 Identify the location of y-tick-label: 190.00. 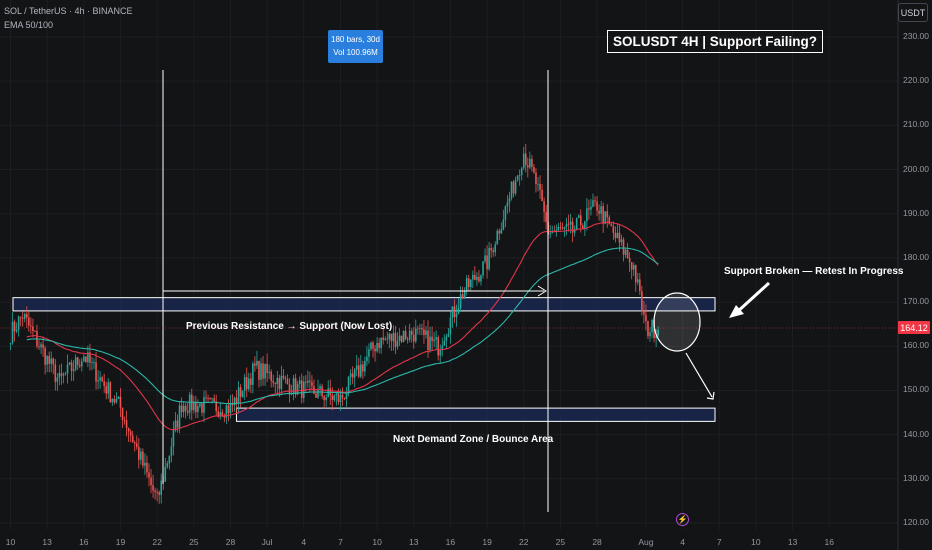
(916, 212).